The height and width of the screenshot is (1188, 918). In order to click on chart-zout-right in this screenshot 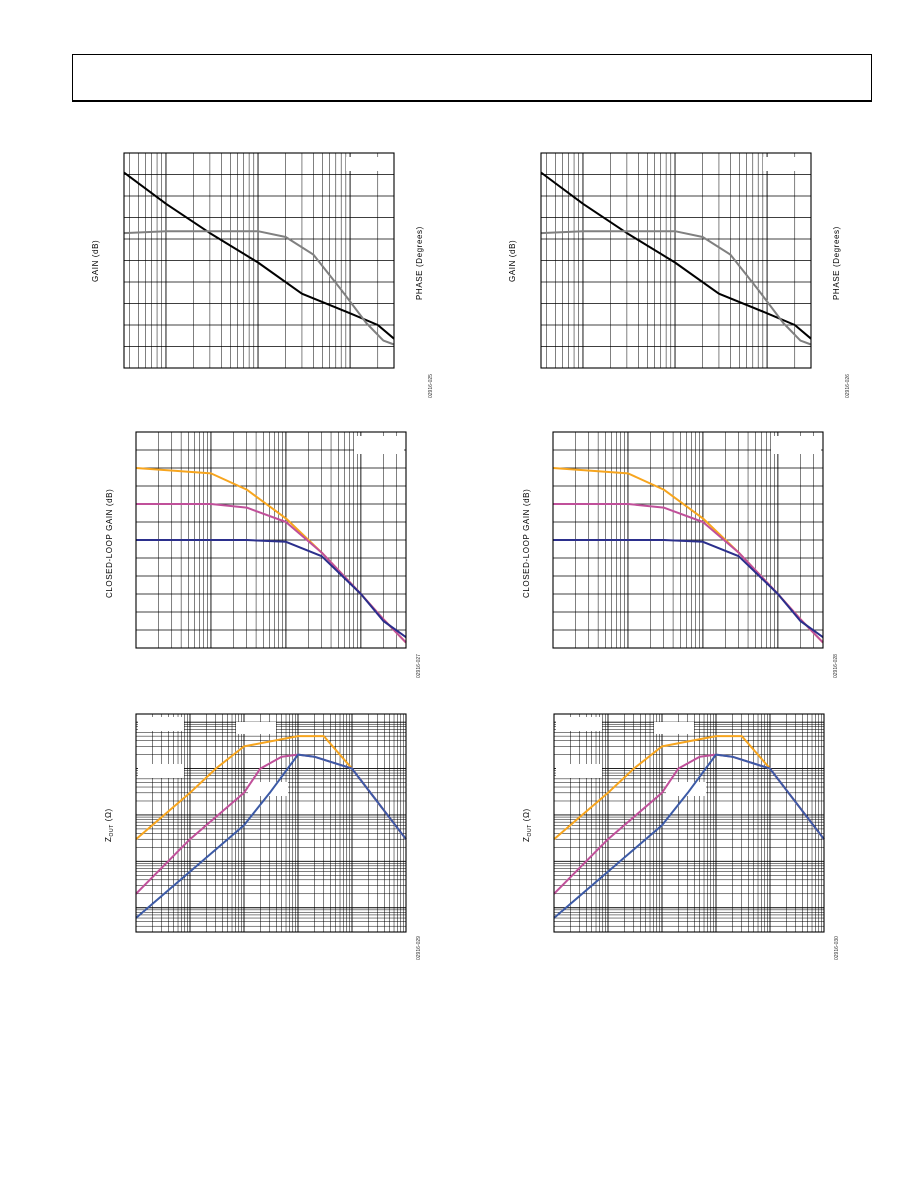, I will do `click(689, 823)`.